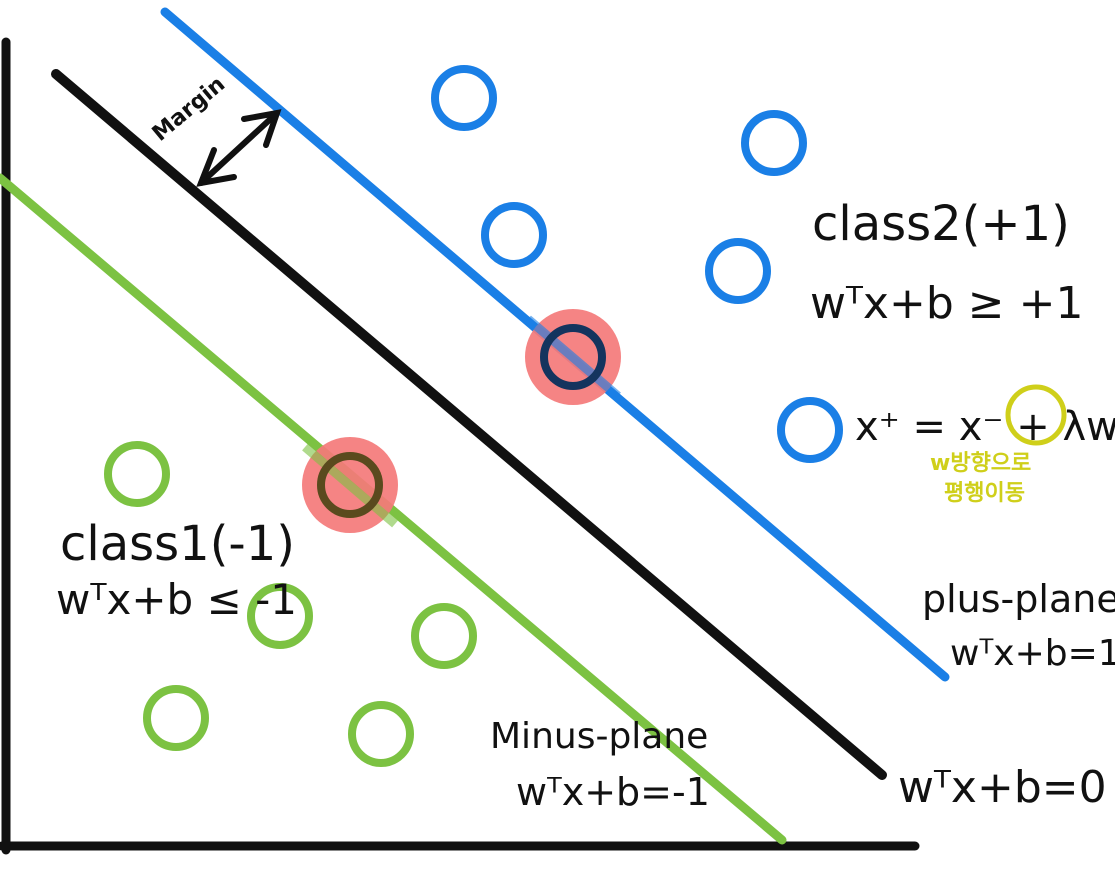 This screenshot has width=1115, height=883. What do you see at coordinates (239, 148) in the screenshot?
I see `margin-arrow` at bounding box center [239, 148].